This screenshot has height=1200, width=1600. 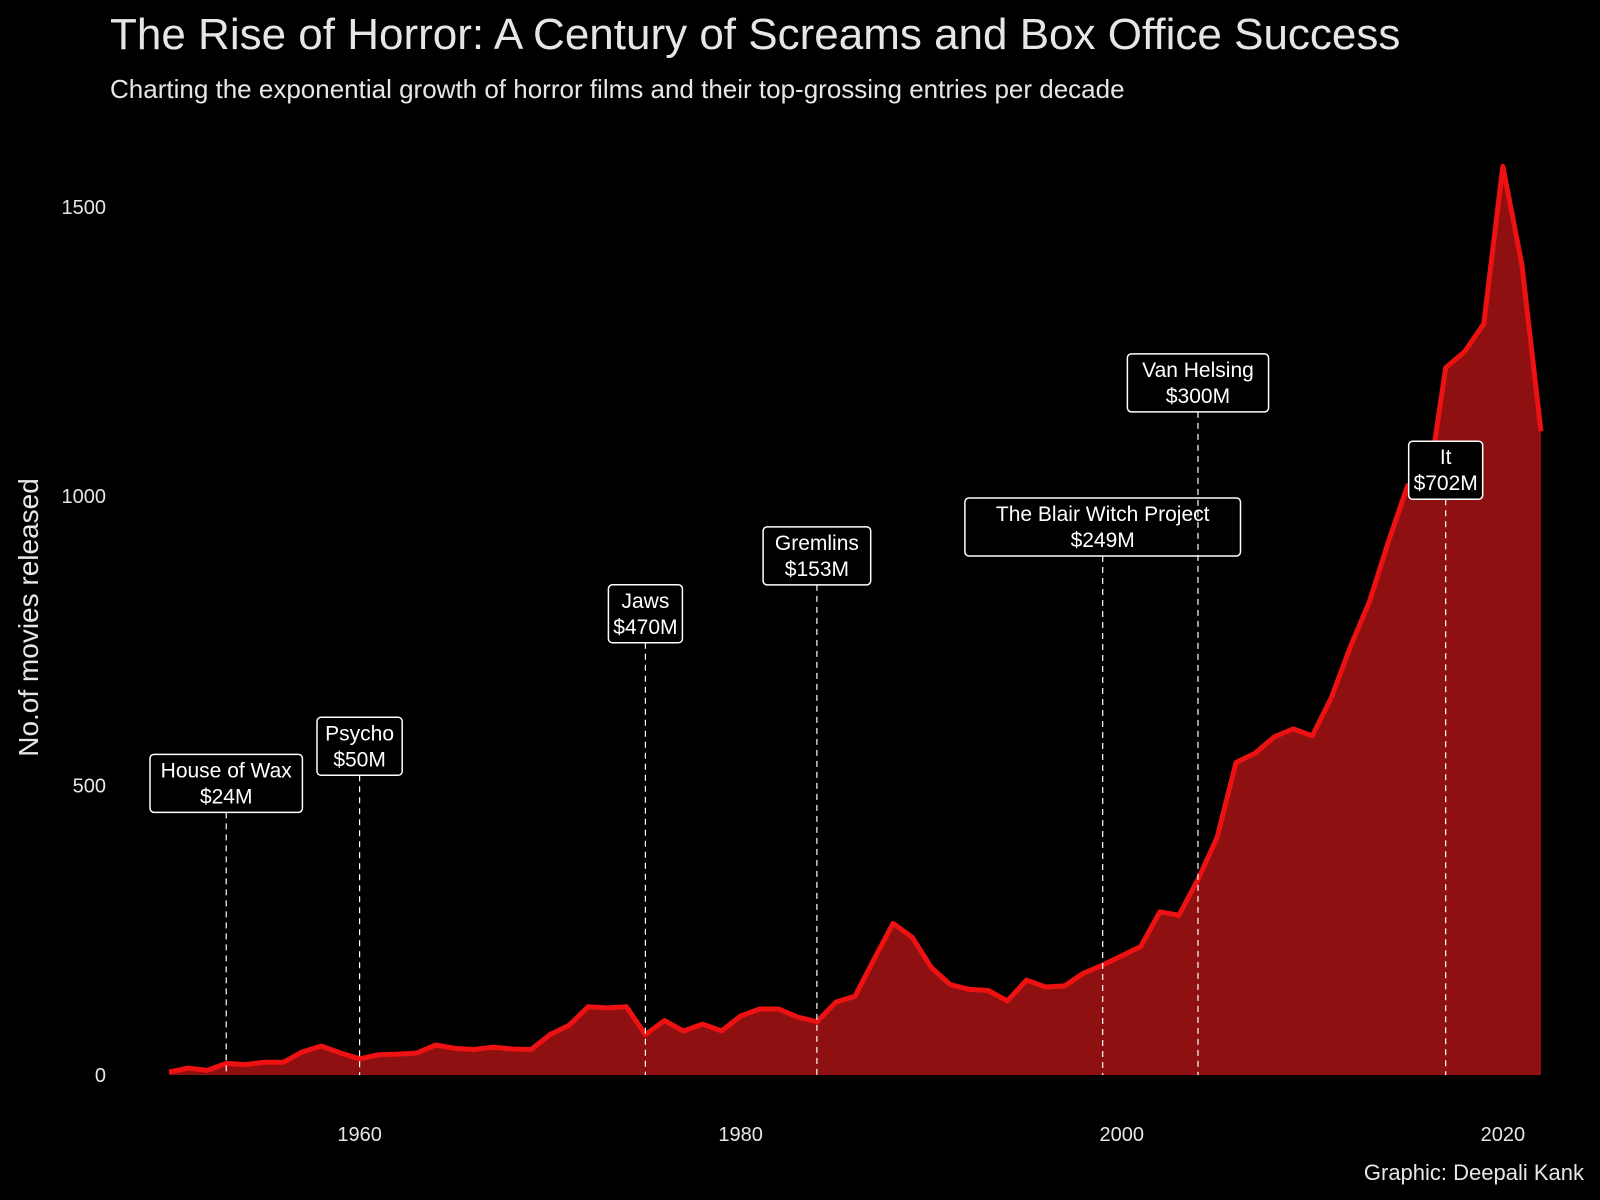 What do you see at coordinates (1198, 396) in the screenshot?
I see `annotation-gross: $300M` at bounding box center [1198, 396].